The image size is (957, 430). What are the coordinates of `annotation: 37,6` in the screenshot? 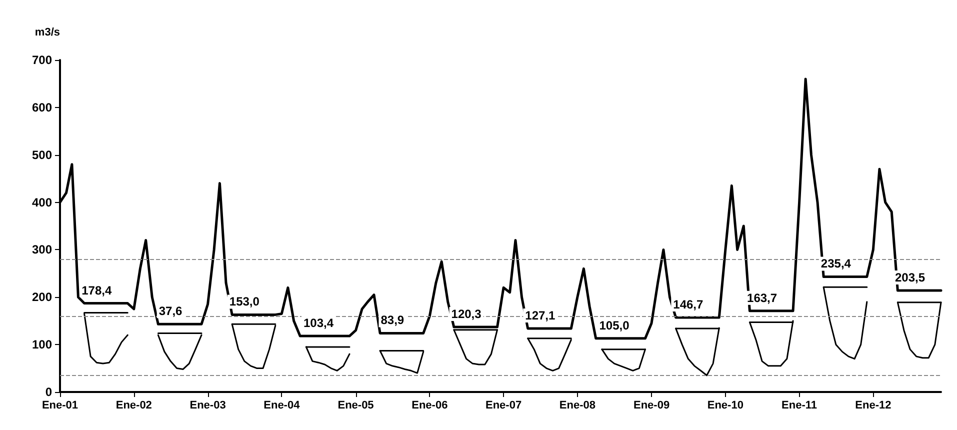 It's located at (170, 311).